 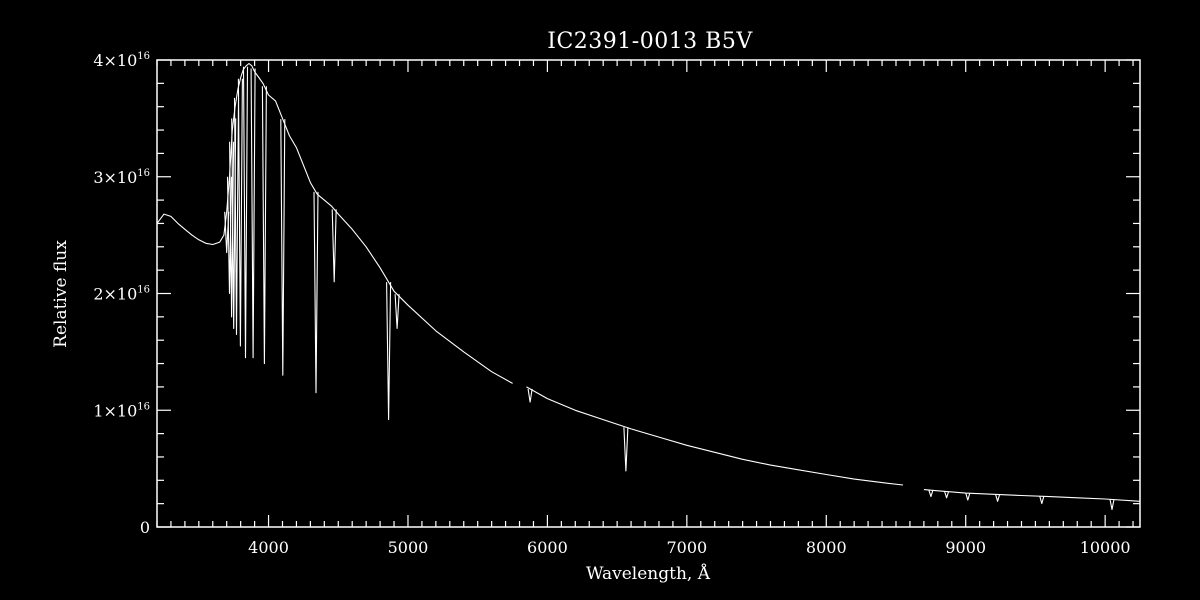 What do you see at coordinates (268, 547) in the screenshot?
I see `x-tick-label: 4000` at bounding box center [268, 547].